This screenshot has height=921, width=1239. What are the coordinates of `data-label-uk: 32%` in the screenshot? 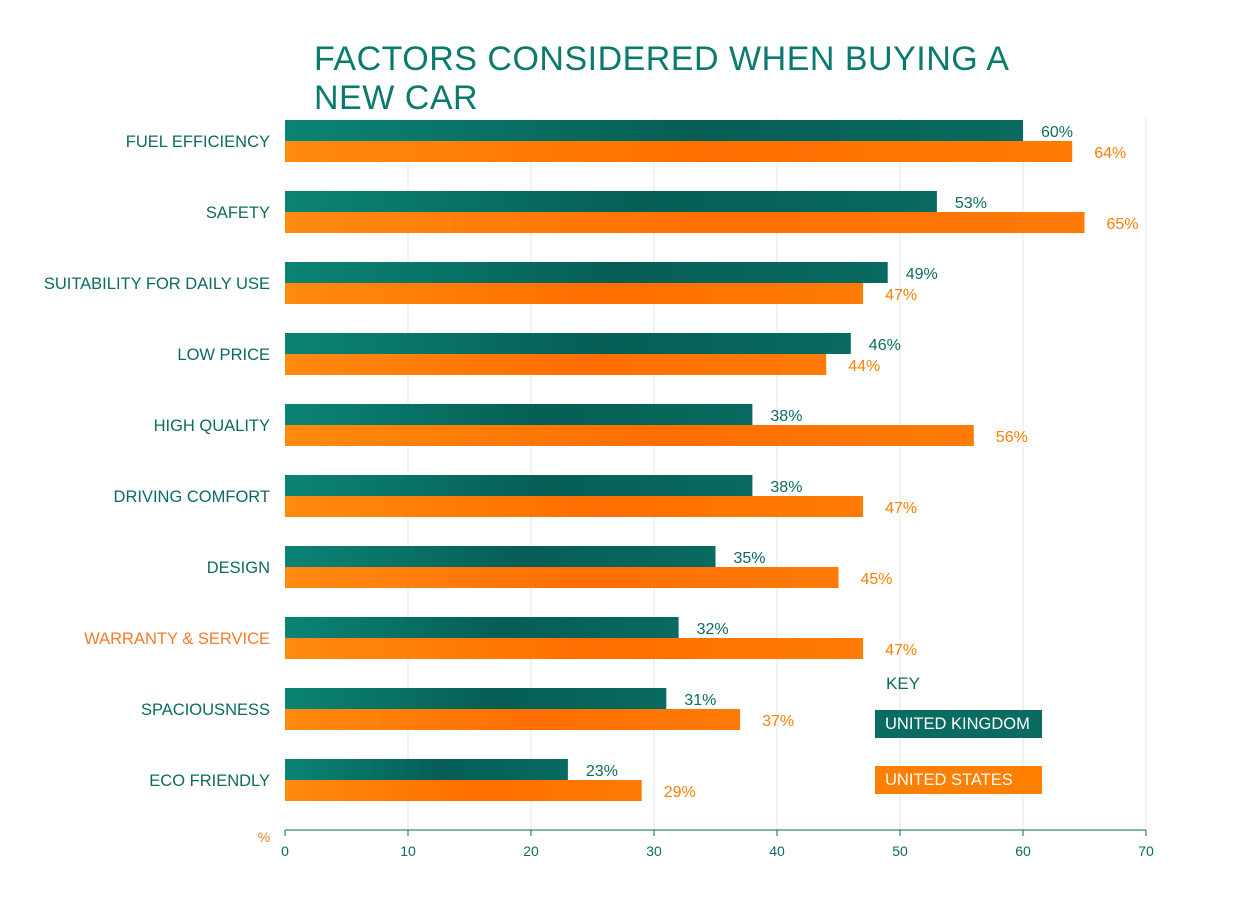 It's located at (713, 629).